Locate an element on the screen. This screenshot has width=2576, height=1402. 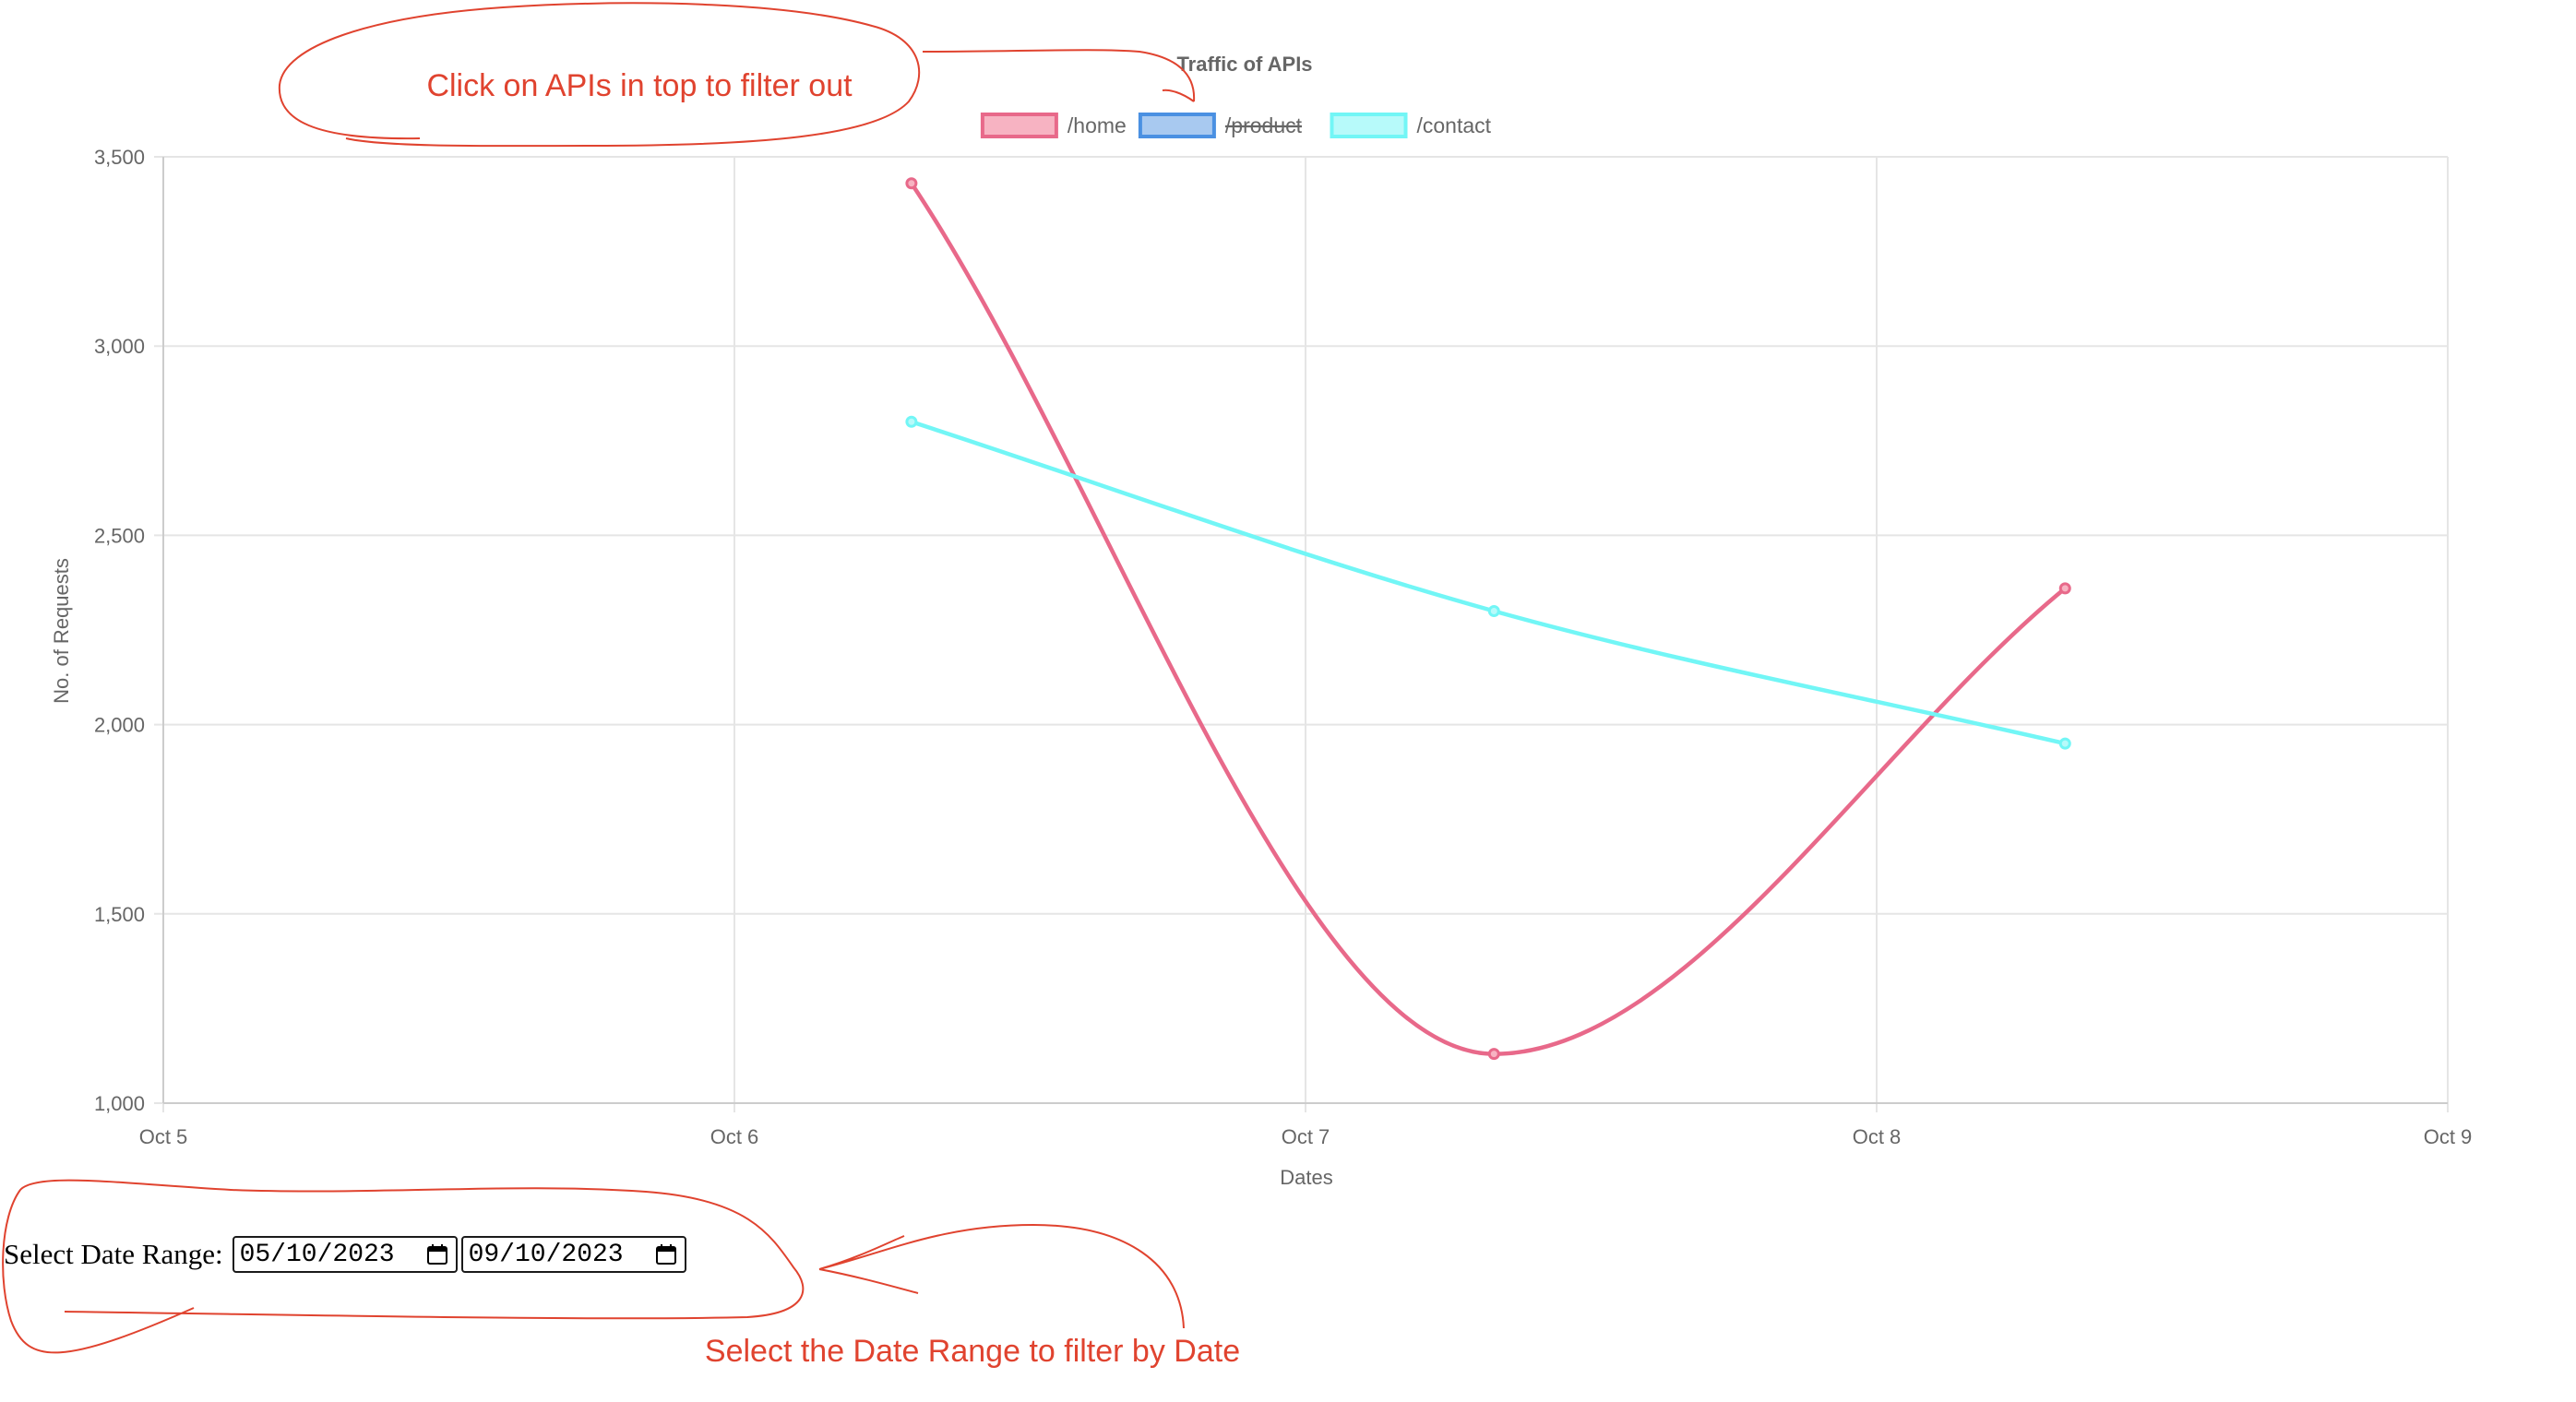
legend-item-product: /product is located at coordinates (1220, 125).